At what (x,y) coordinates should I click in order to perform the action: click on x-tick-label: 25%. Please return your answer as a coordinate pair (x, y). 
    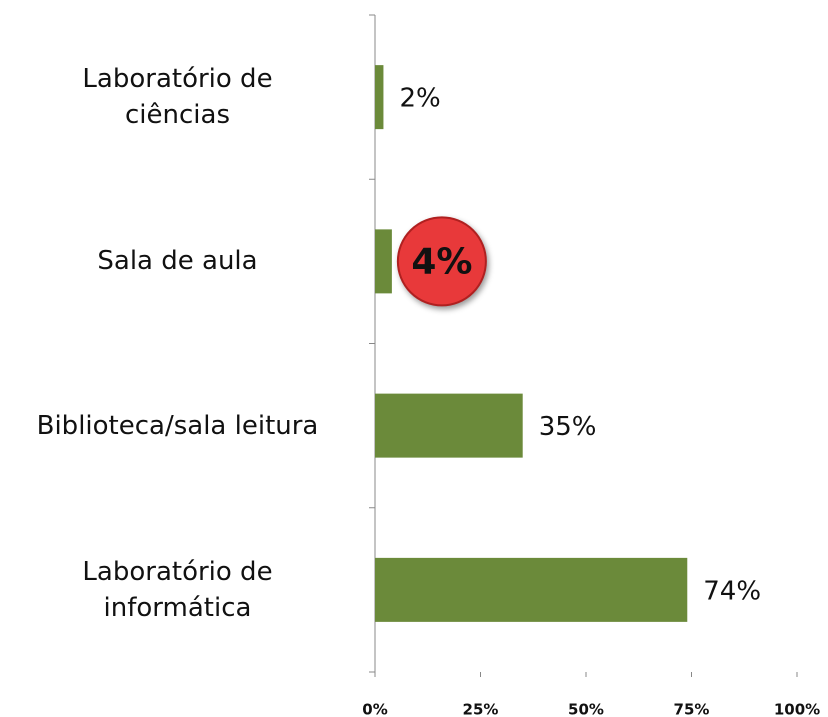
    Looking at the image, I should click on (481, 709).